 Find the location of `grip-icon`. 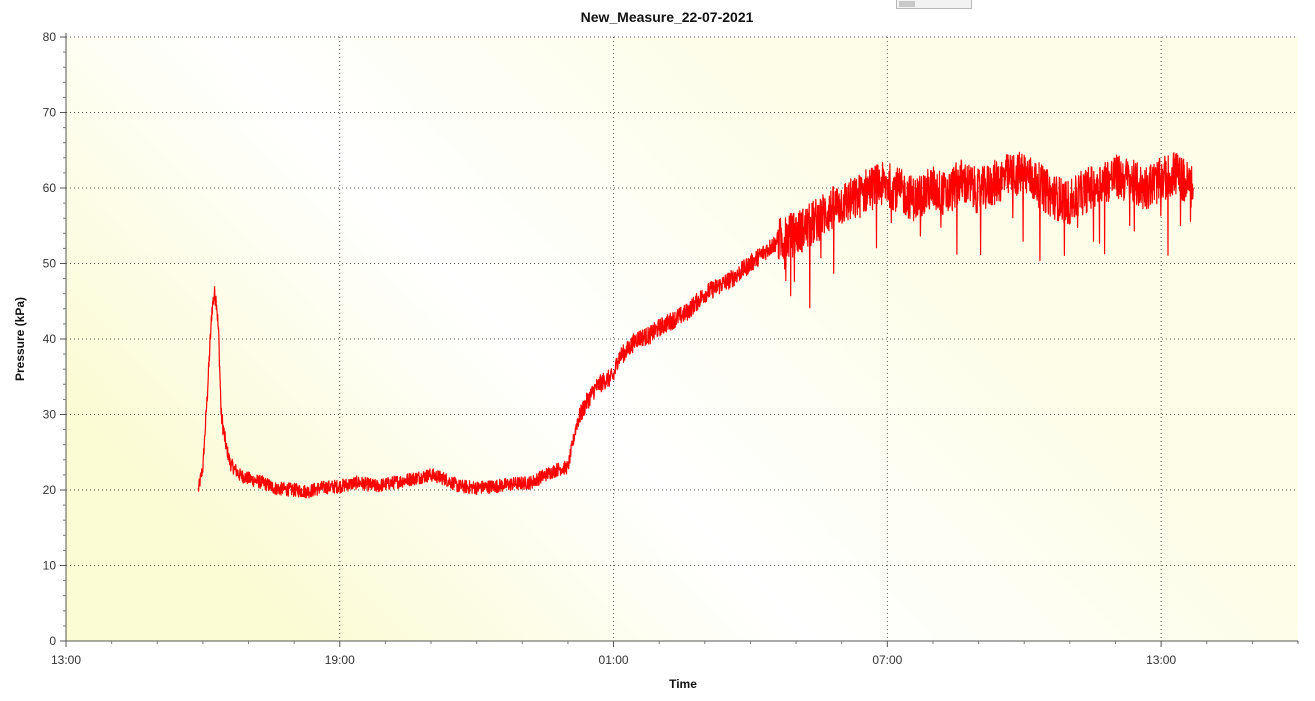

grip-icon is located at coordinates (907, 4).